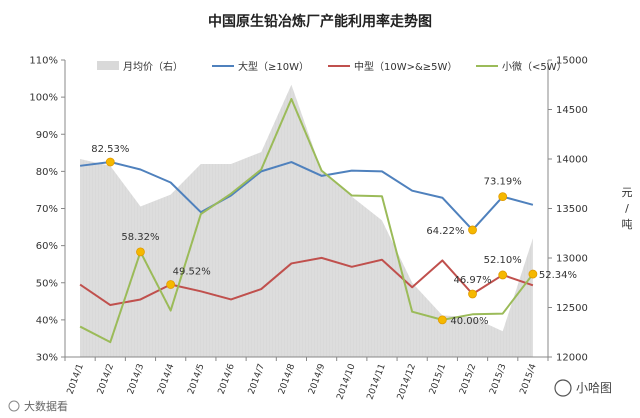 This screenshot has width=640, height=418. I want to click on y-right-tick-label: 13500, so click(572, 209).